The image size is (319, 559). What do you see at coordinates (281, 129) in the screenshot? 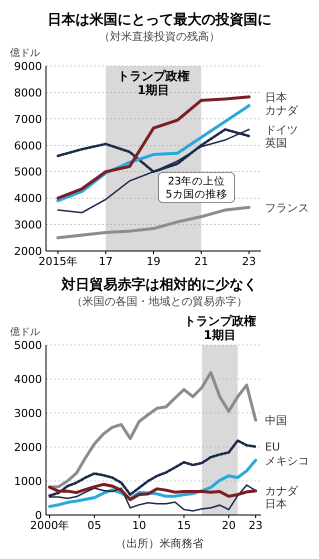
I see `series-label: ドイツ` at bounding box center [281, 129].